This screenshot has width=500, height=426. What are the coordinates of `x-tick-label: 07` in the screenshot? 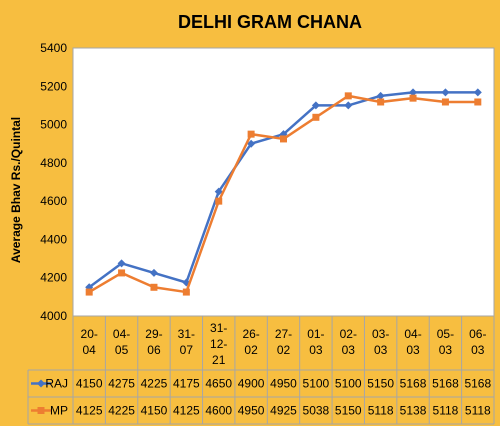 It's located at (187, 350).